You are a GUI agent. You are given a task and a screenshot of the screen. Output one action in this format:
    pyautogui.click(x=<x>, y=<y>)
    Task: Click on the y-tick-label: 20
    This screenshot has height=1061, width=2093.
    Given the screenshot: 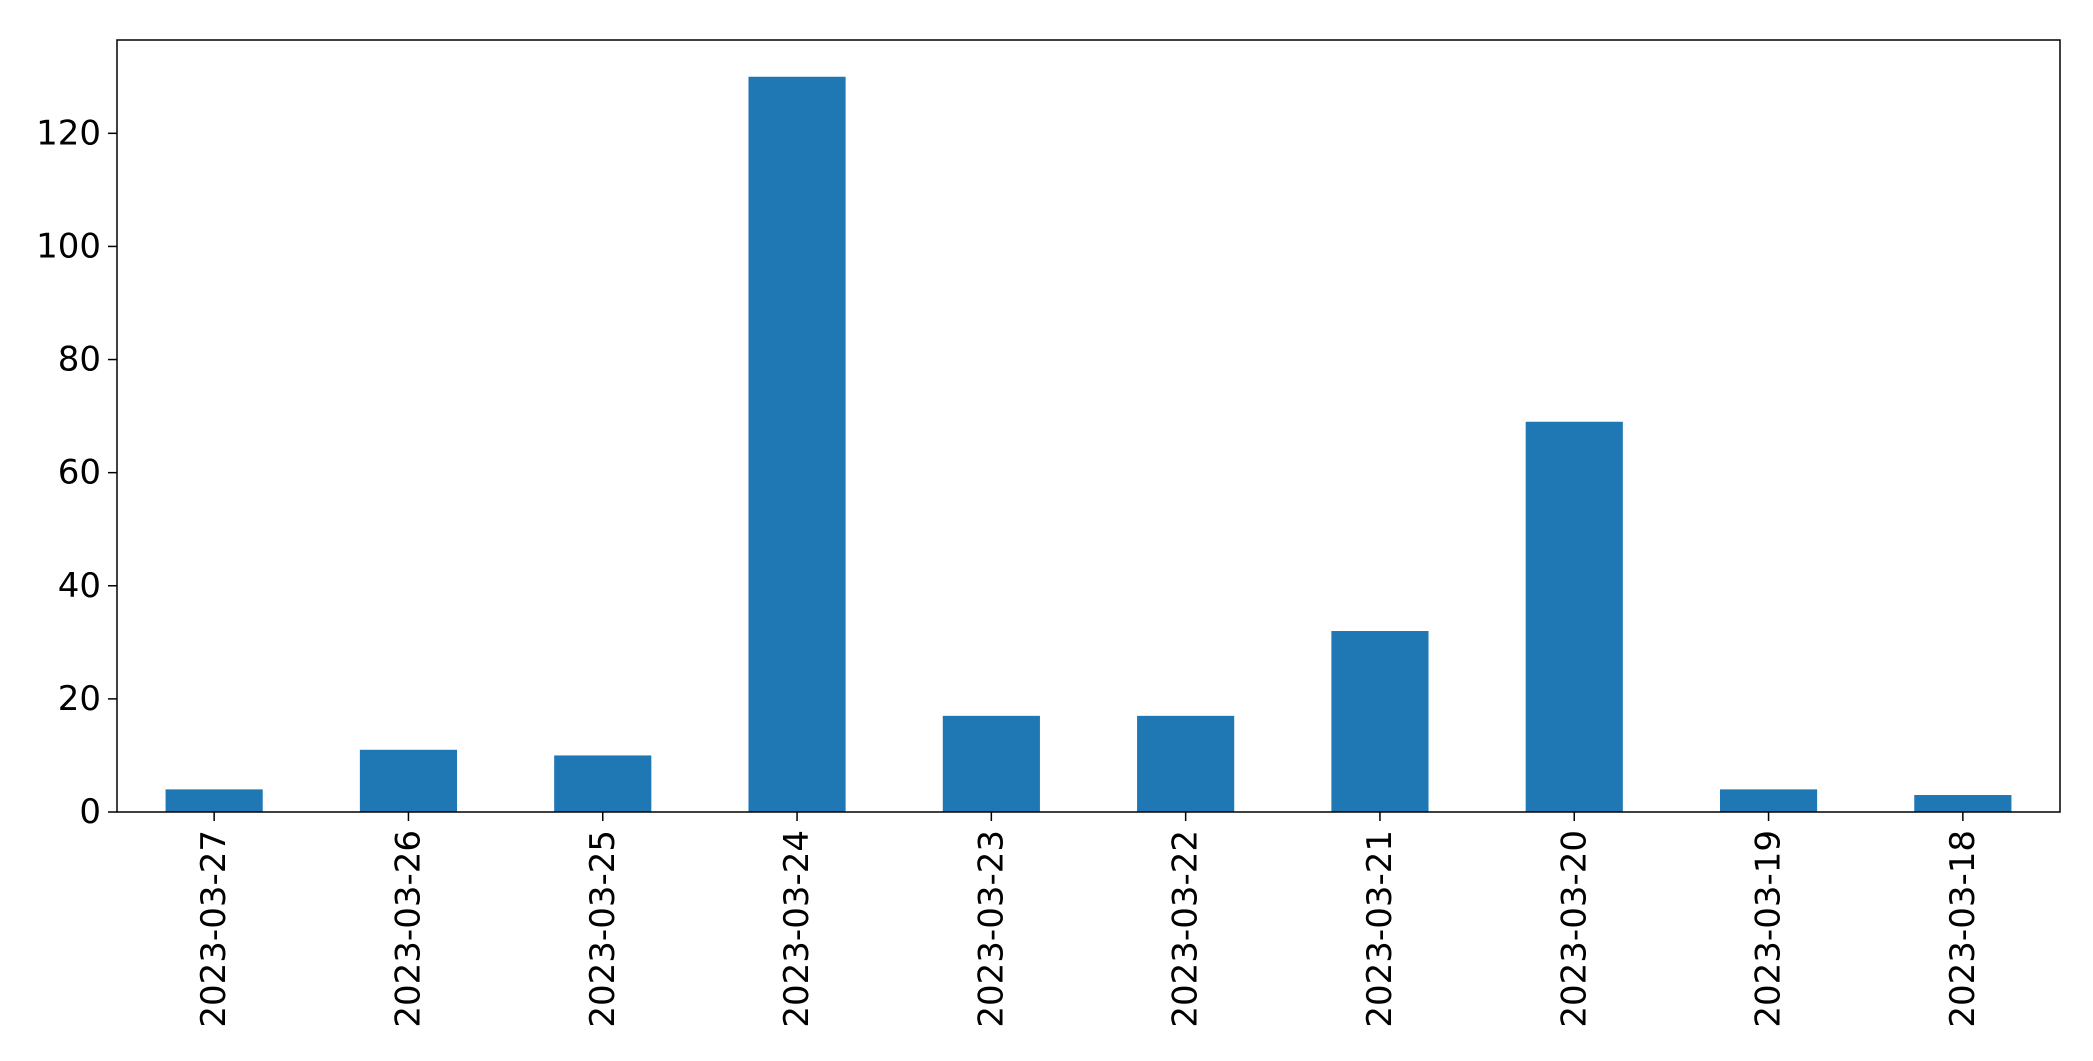 What is the action you would take?
    pyautogui.click(x=79, y=699)
    